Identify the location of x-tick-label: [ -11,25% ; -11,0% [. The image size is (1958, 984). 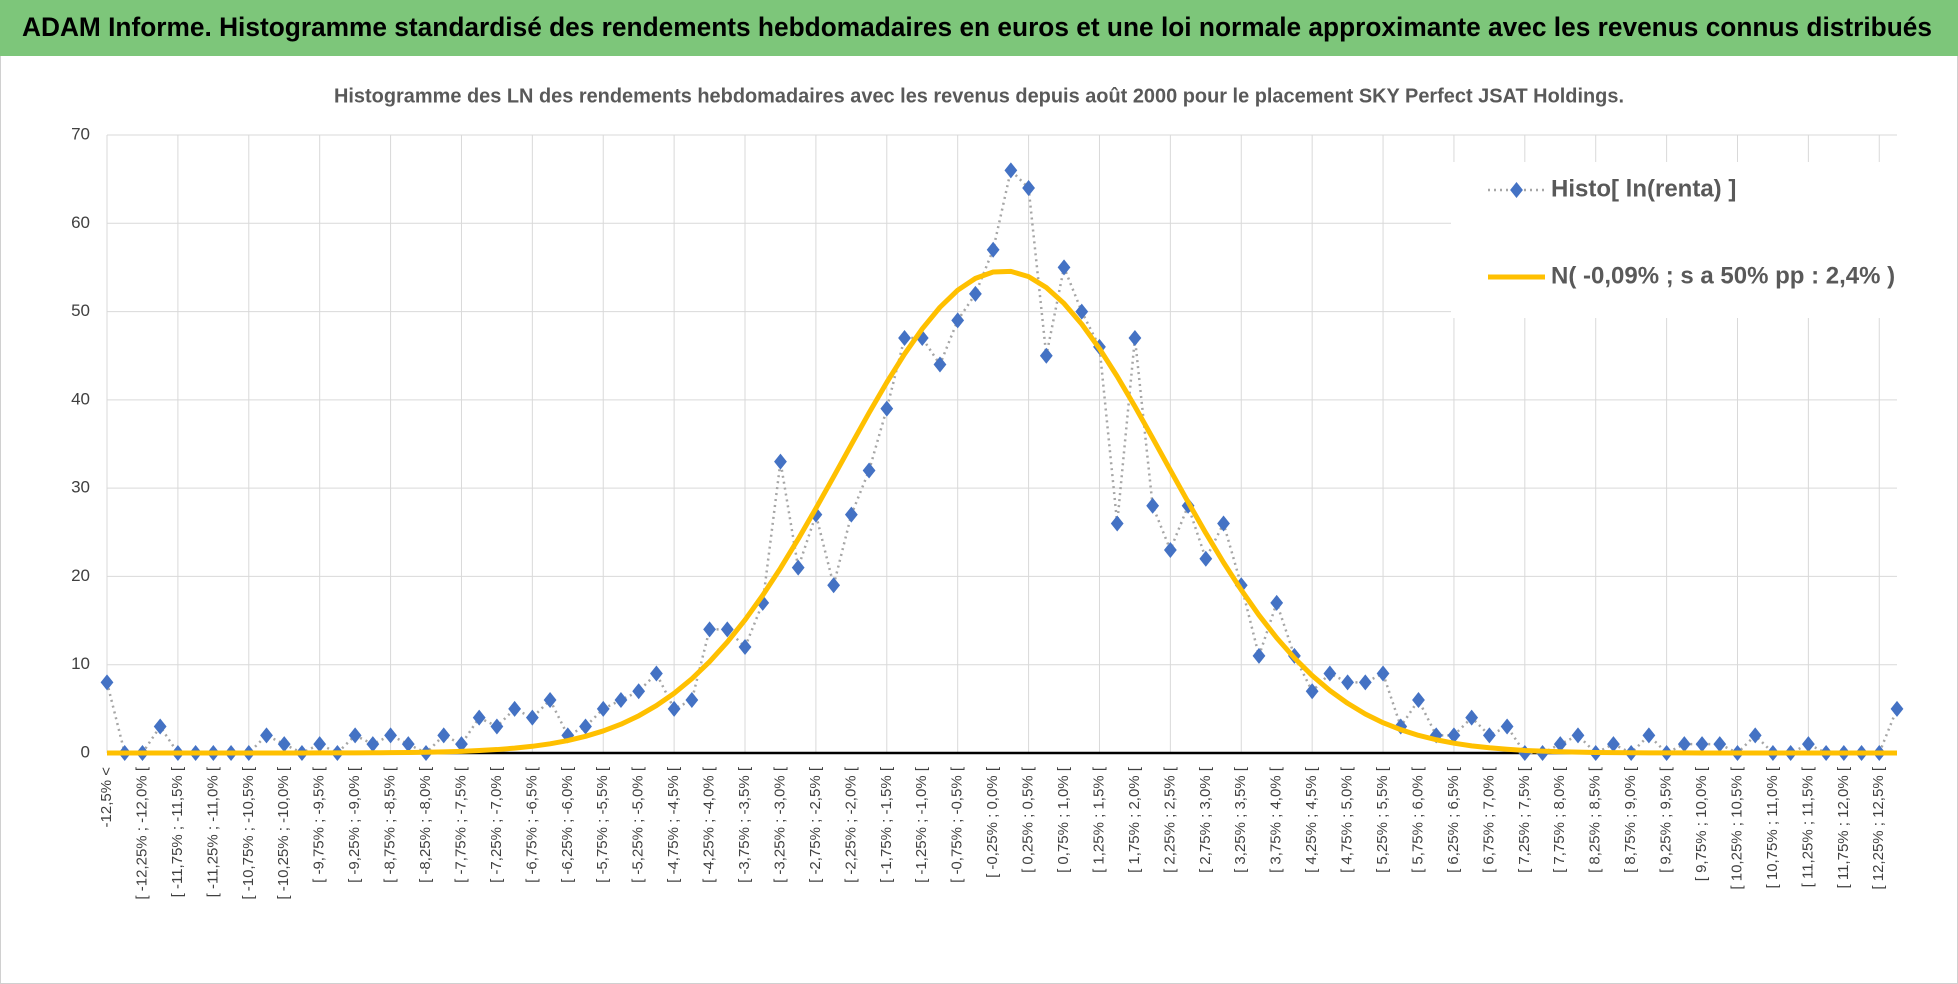
(212, 831).